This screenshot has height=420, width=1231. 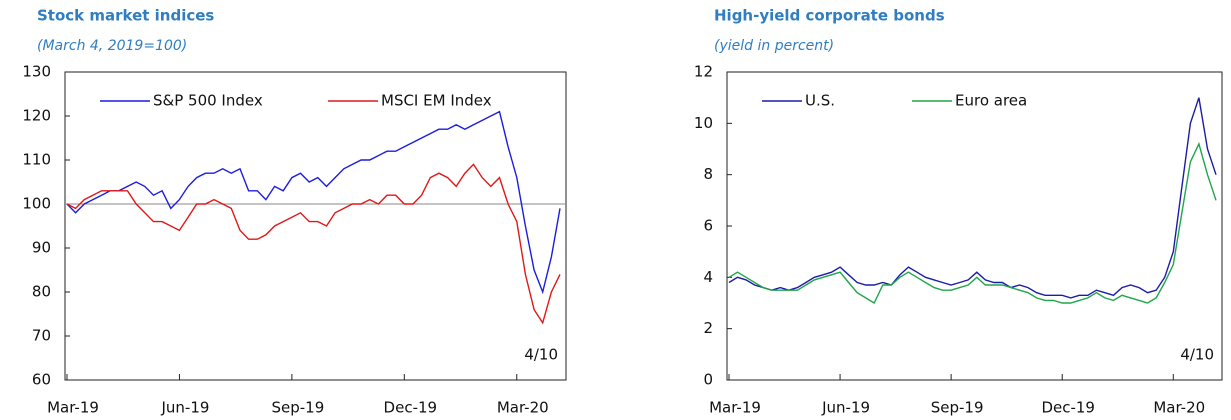 What do you see at coordinates (774, 46) in the screenshot?
I see `chart-subtitle: (yield in percent)` at bounding box center [774, 46].